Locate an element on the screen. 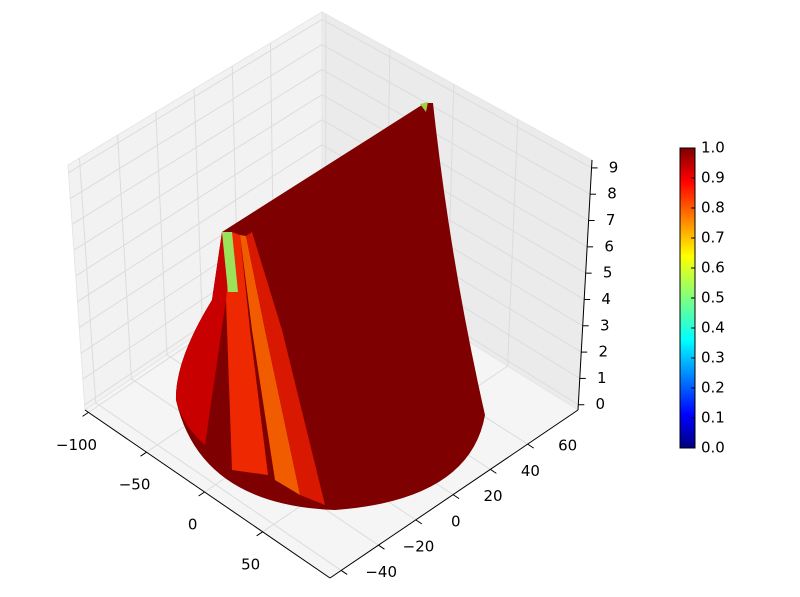 This screenshot has width=800, height=597. z-tick-label: 3 is located at coordinates (605, 325).